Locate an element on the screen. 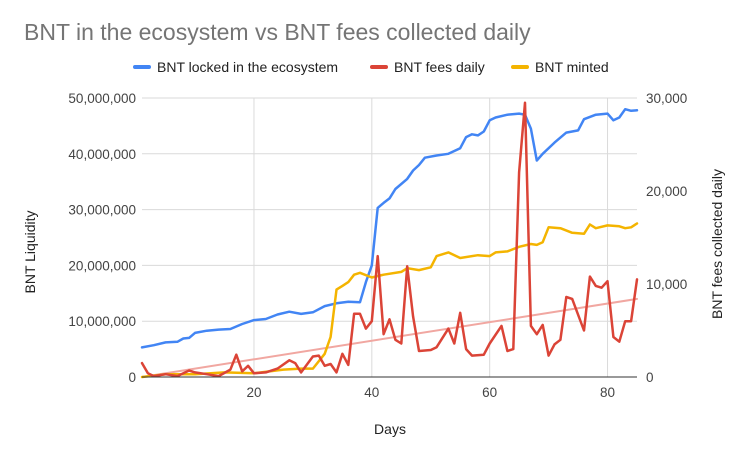 This screenshot has width=741, height=454. y-tick-label: 40,000,000 is located at coordinates (102, 154).